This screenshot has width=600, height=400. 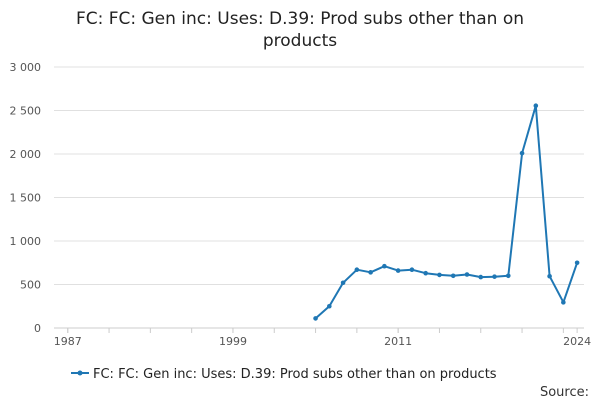 What do you see at coordinates (398, 341) in the screenshot?
I see `x-tick-label: 2011` at bounding box center [398, 341].